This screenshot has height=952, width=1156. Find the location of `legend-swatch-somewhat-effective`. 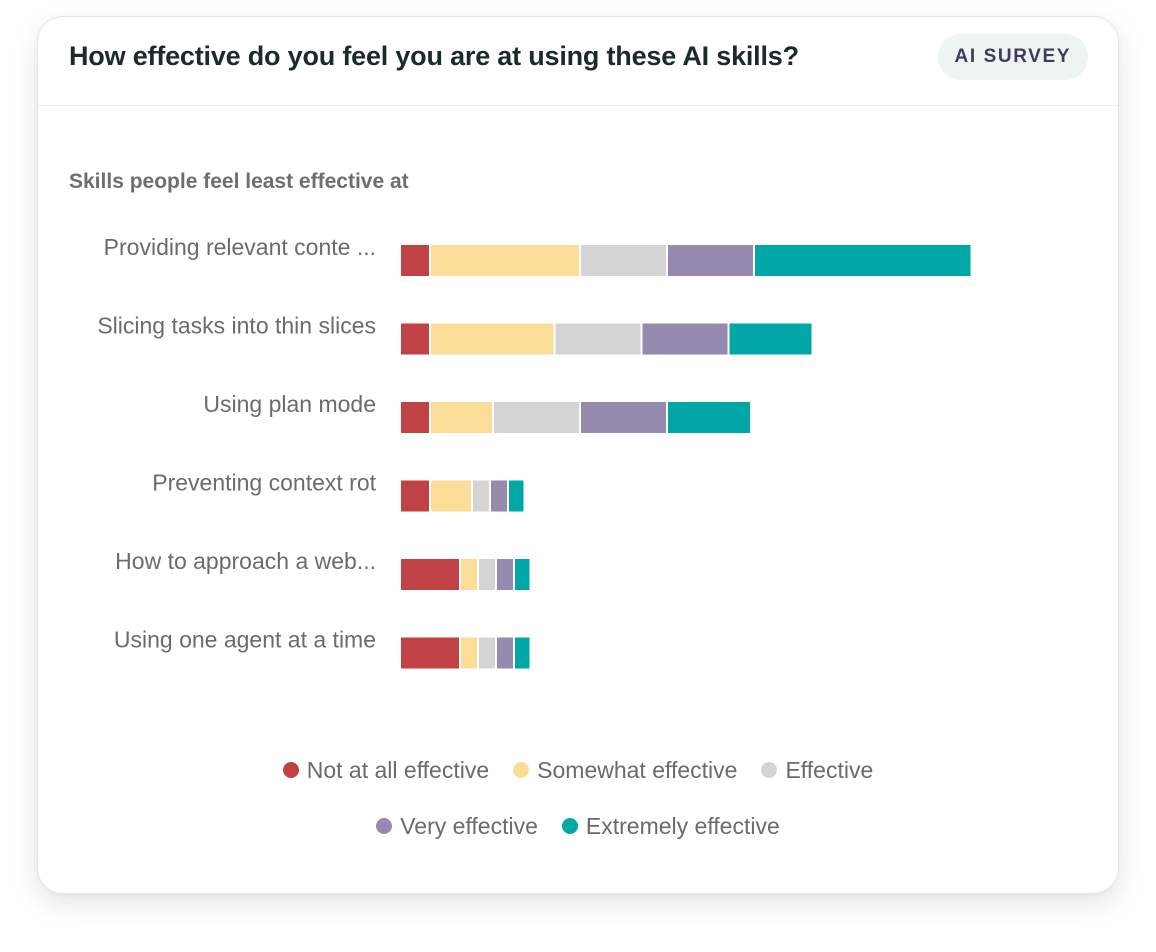

legend-swatch-somewhat-effective is located at coordinates (521, 770).